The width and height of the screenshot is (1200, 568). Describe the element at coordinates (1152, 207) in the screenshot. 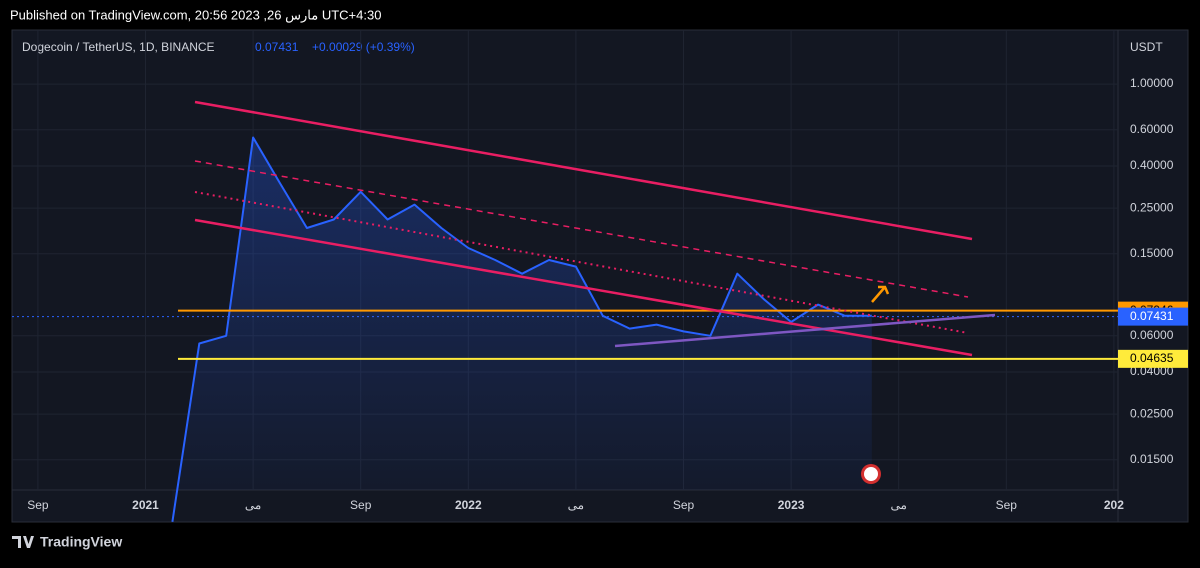

I see `y-tick-label: 0.25000` at that location.